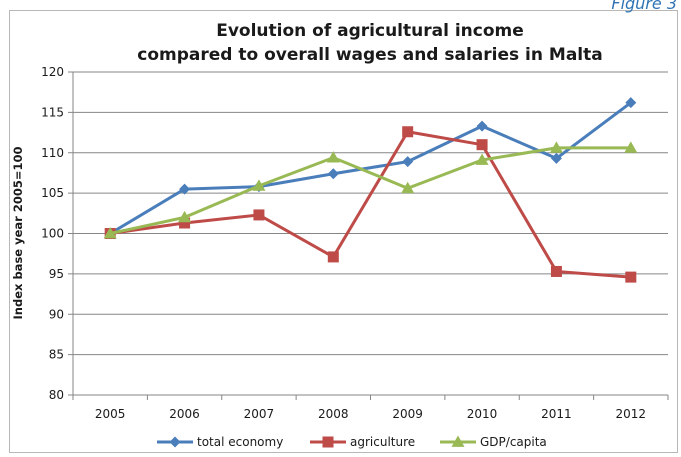 This screenshot has width=681, height=457. What do you see at coordinates (110, 414) in the screenshot?
I see `x-tick-label-2005: 2005` at bounding box center [110, 414].